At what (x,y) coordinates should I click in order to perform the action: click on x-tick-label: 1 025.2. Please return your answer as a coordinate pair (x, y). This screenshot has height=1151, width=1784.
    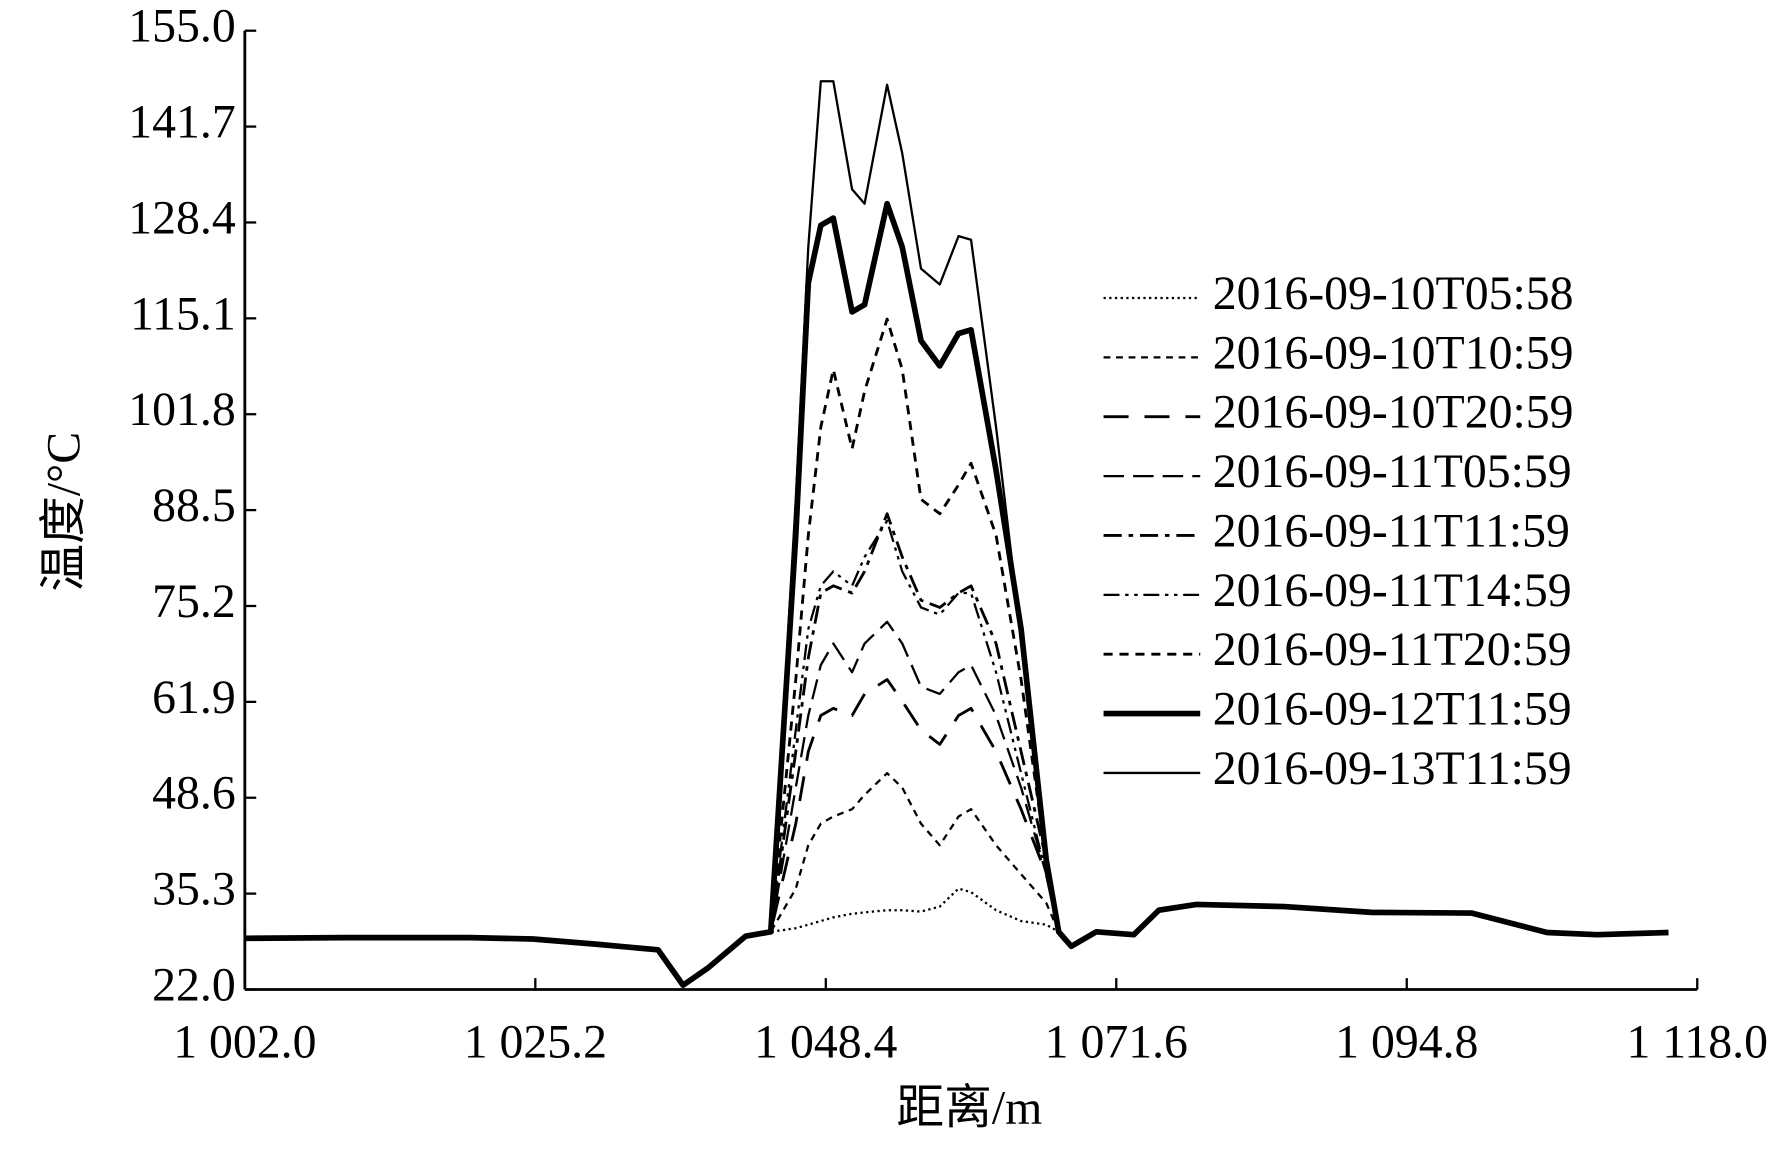
    Looking at the image, I should click on (535, 1041).